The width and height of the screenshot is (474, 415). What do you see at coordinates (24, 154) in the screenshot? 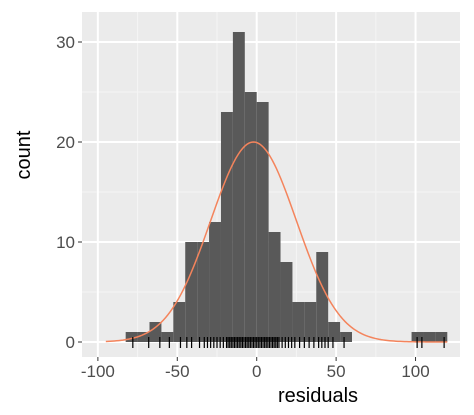
I see `y-axis-title: count` at bounding box center [24, 154].